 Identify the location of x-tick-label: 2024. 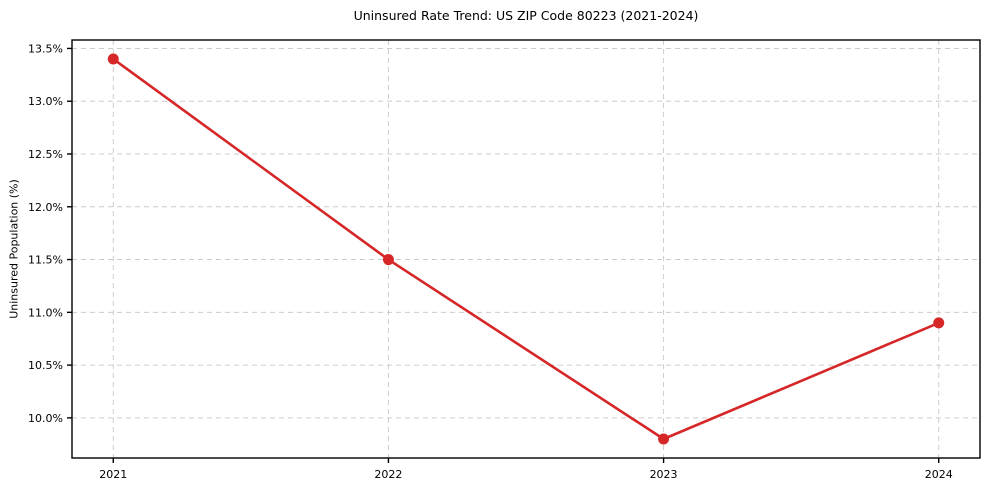
(939, 474).